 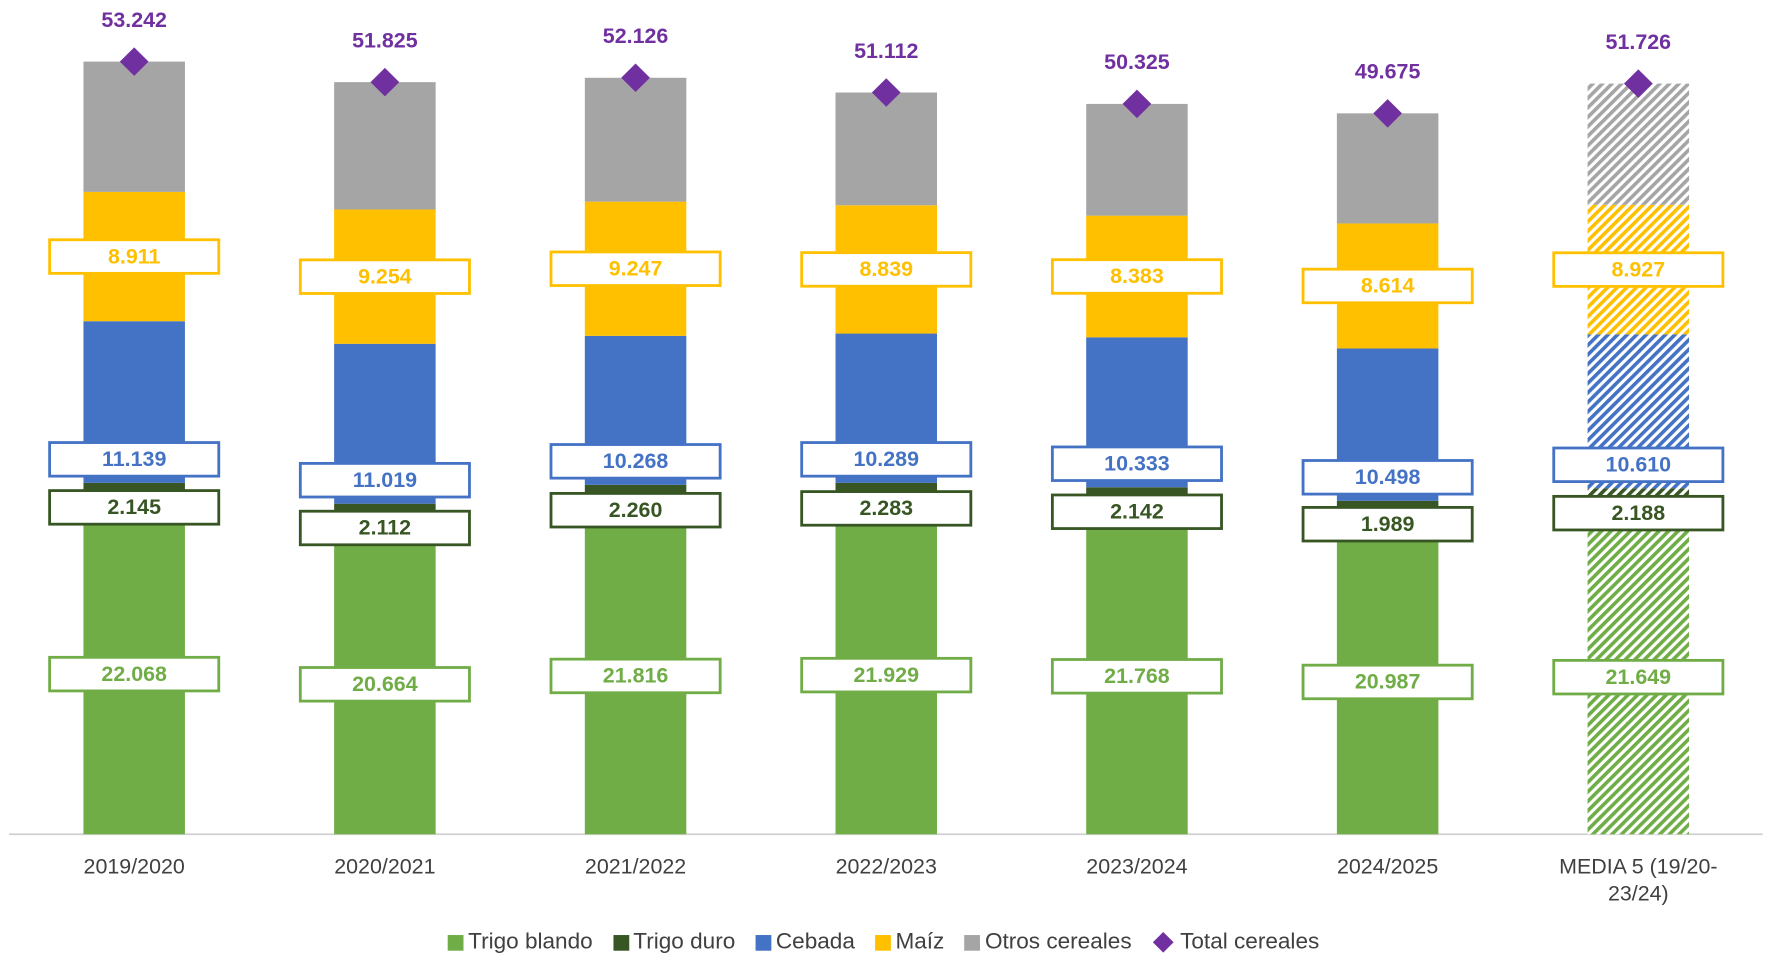 What do you see at coordinates (886, 867) in the screenshot?
I see `x-tick-label: 2022/2023` at bounding box center [886, 867].